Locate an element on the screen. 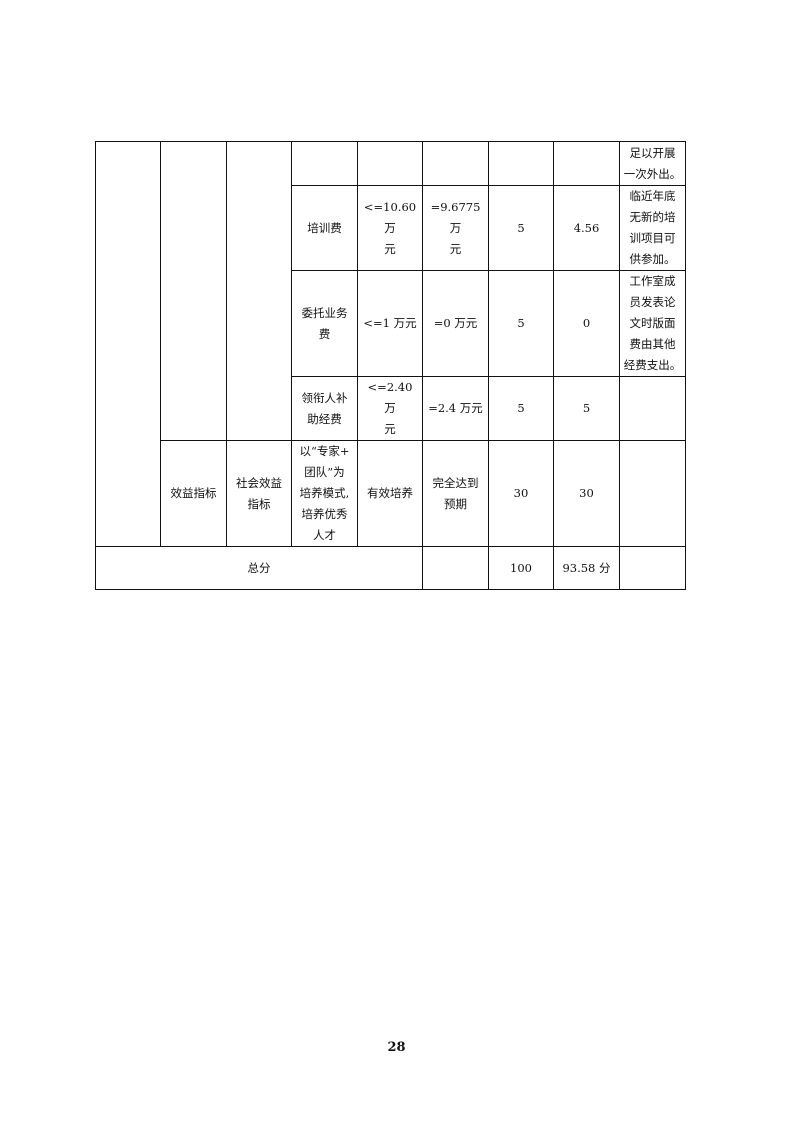 The width and height of the screenshot is (793, 1122). table-cell: 效益指标 is located at coordinates (193, 493).